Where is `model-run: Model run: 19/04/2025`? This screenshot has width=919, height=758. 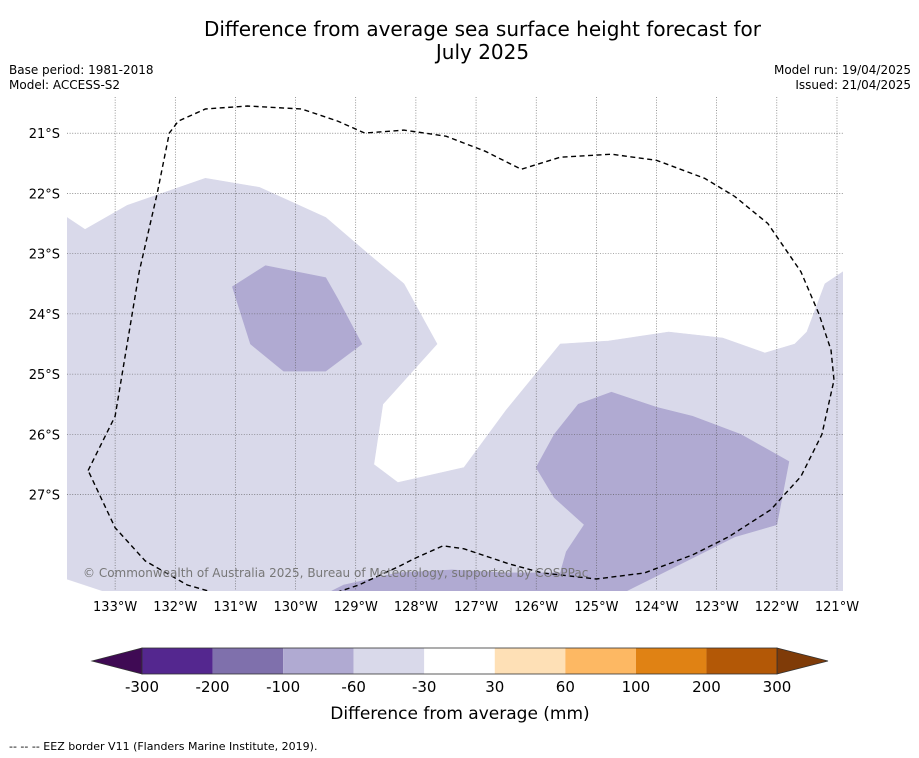 model-run: Model run: 19/04/2025 is located at coordinates (842, 70).